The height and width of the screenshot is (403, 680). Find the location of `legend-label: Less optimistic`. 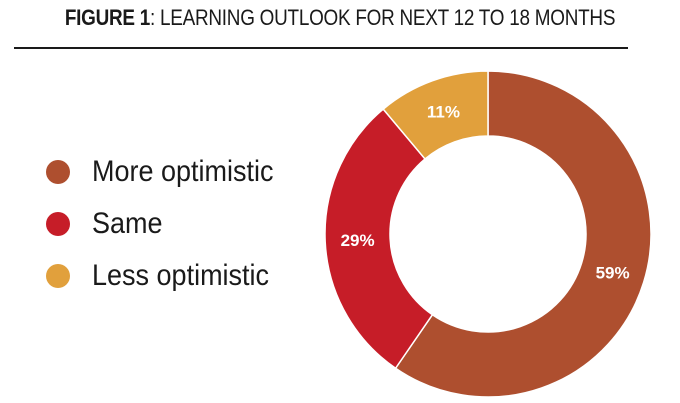

legend-label: Less optimistic is located at coordinates (181, 275).